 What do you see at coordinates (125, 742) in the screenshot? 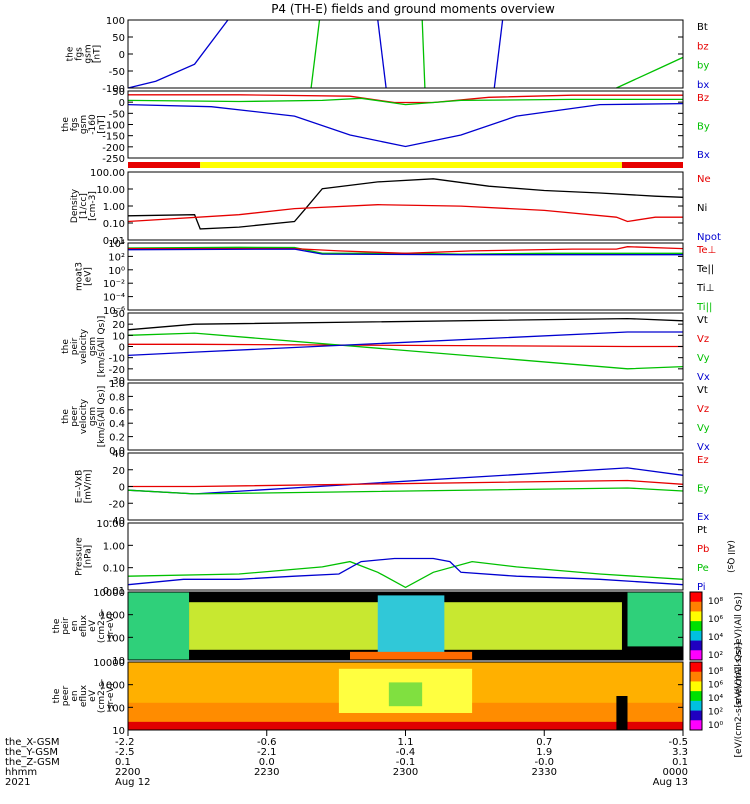
I see `x-row-value: -2.2` at bounding box center [125, 742].